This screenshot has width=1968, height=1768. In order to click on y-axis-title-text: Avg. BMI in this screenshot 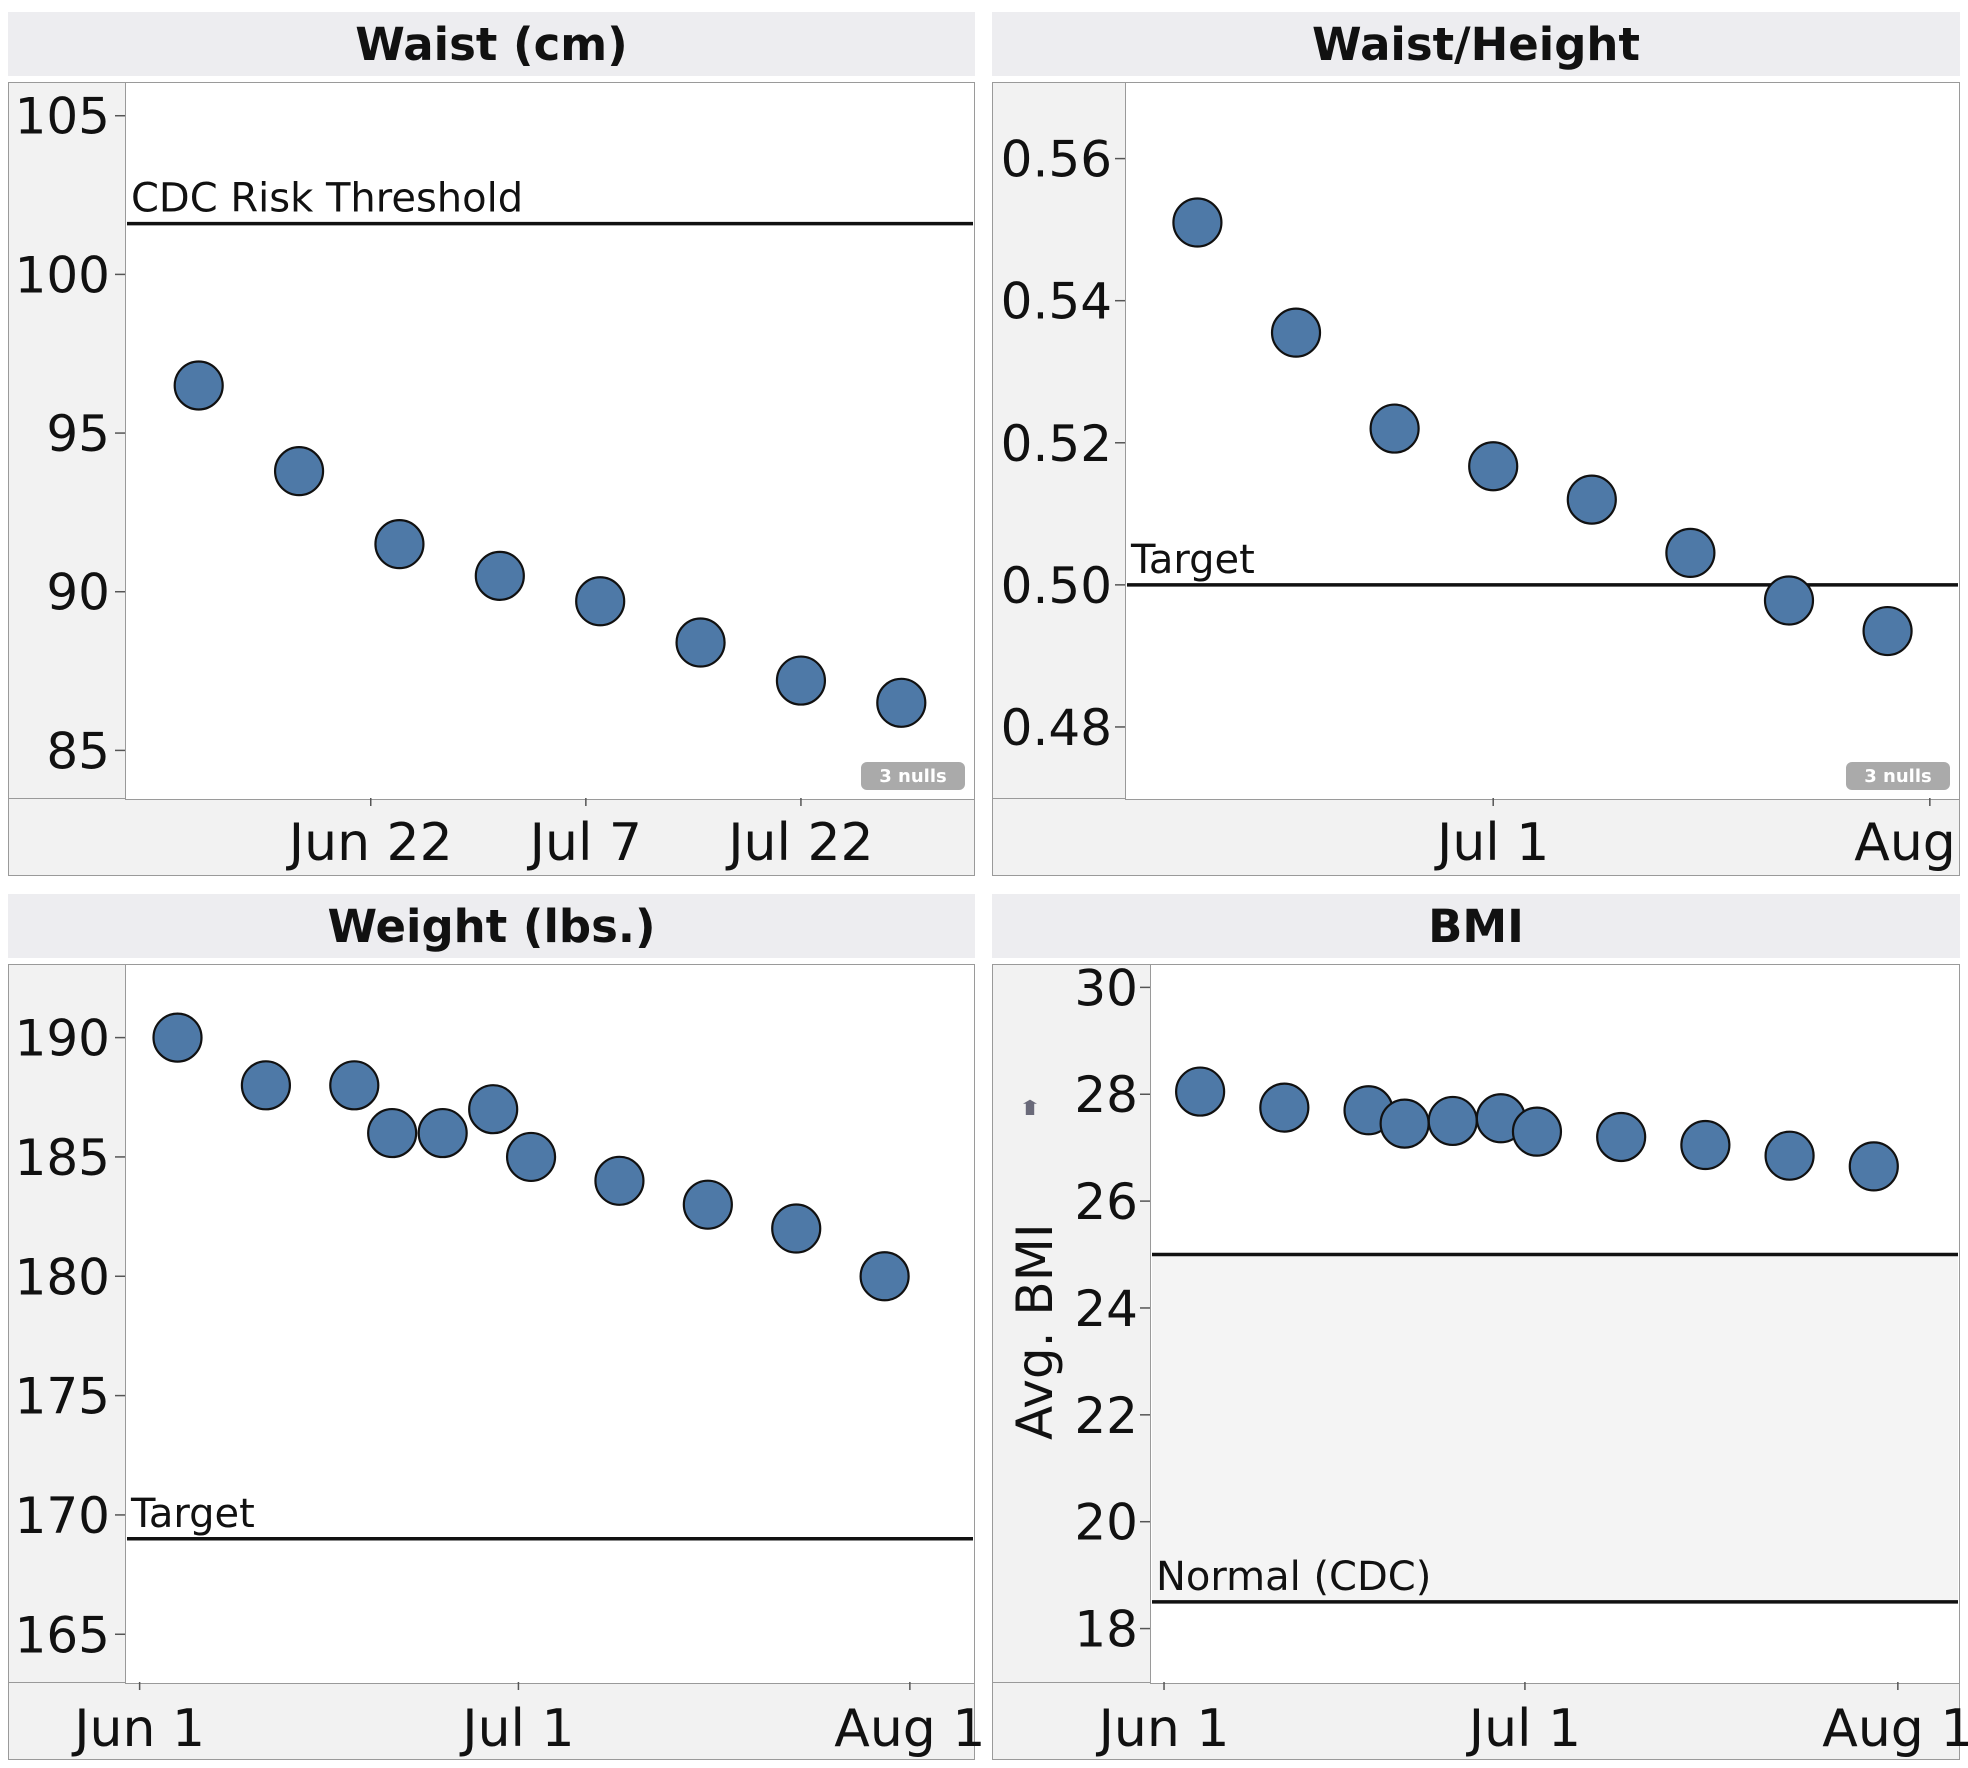, I will do `click(1035, 1331)`.